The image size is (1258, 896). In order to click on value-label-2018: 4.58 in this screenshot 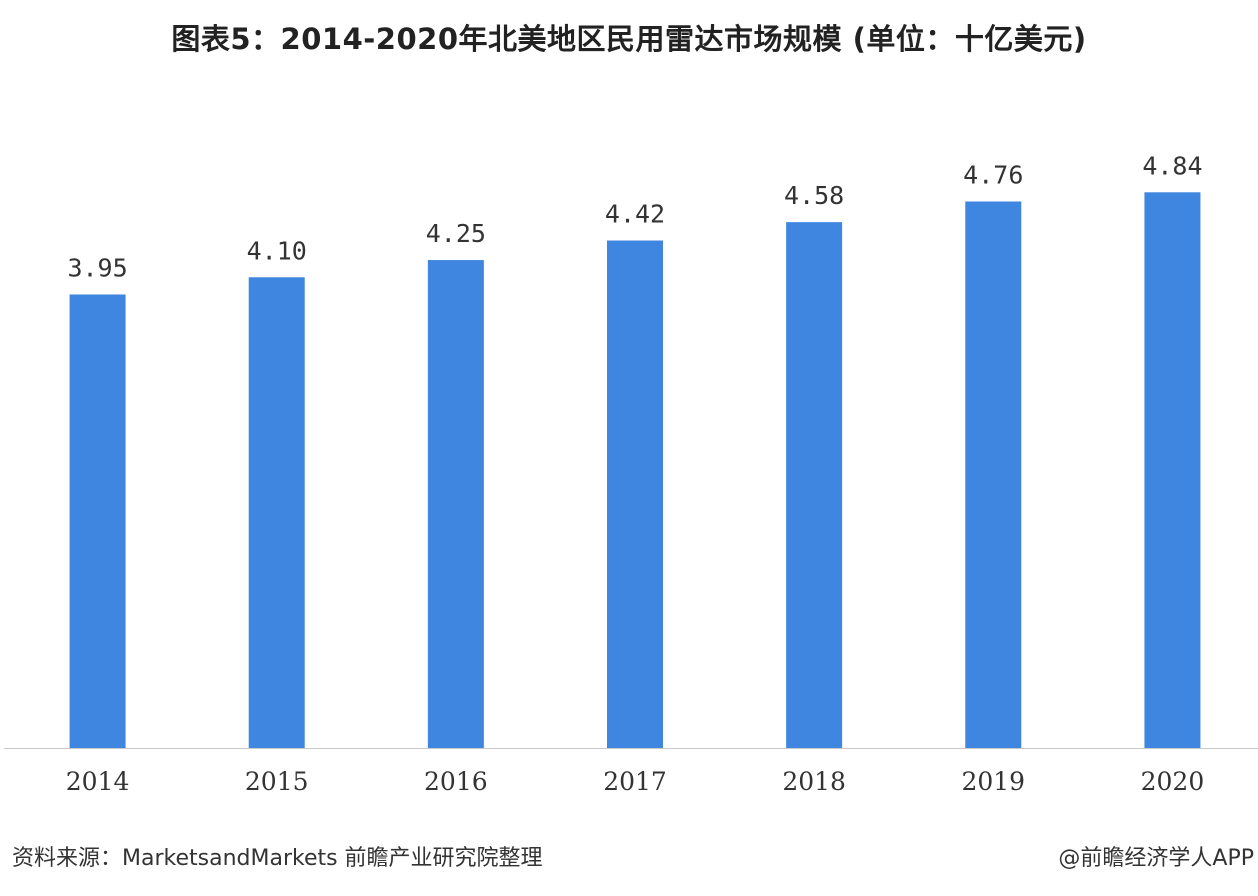, I will do `click(814, 195)`.